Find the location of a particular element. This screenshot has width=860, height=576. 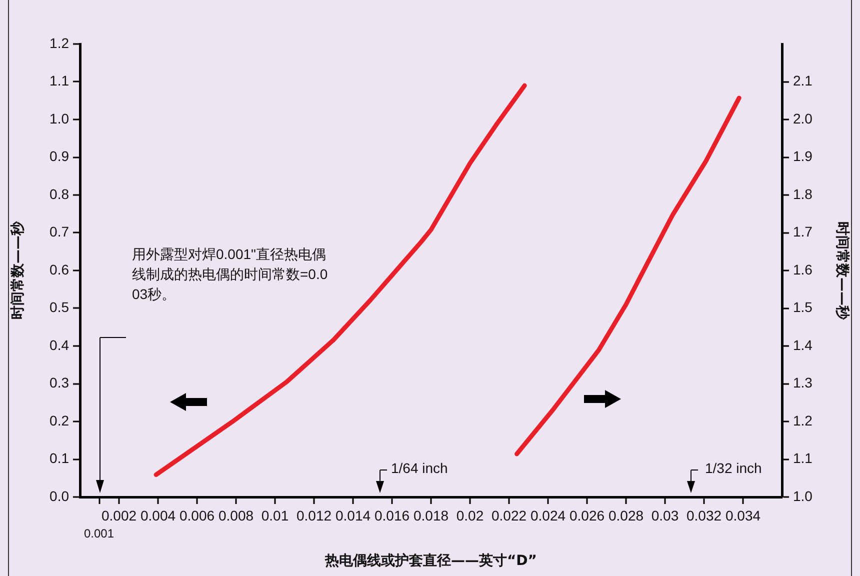

y-tick-label: 0.0 is located at coordinates (60, 496).